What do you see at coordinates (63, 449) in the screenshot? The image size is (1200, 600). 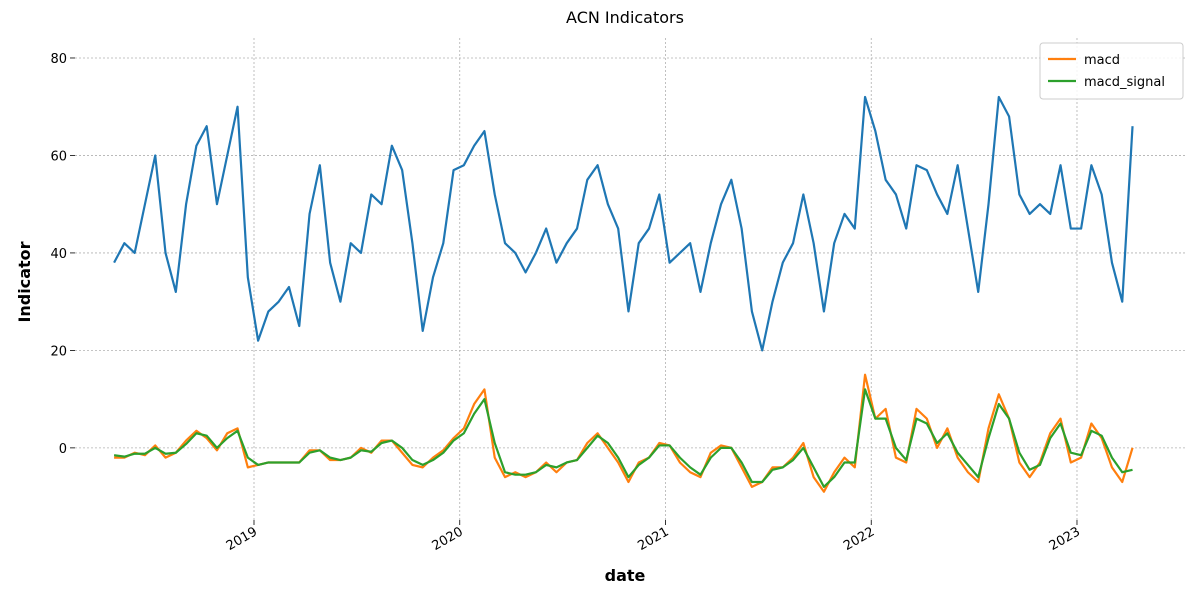 I see `y-tick-label: 0` at bounding box center [63, 449].